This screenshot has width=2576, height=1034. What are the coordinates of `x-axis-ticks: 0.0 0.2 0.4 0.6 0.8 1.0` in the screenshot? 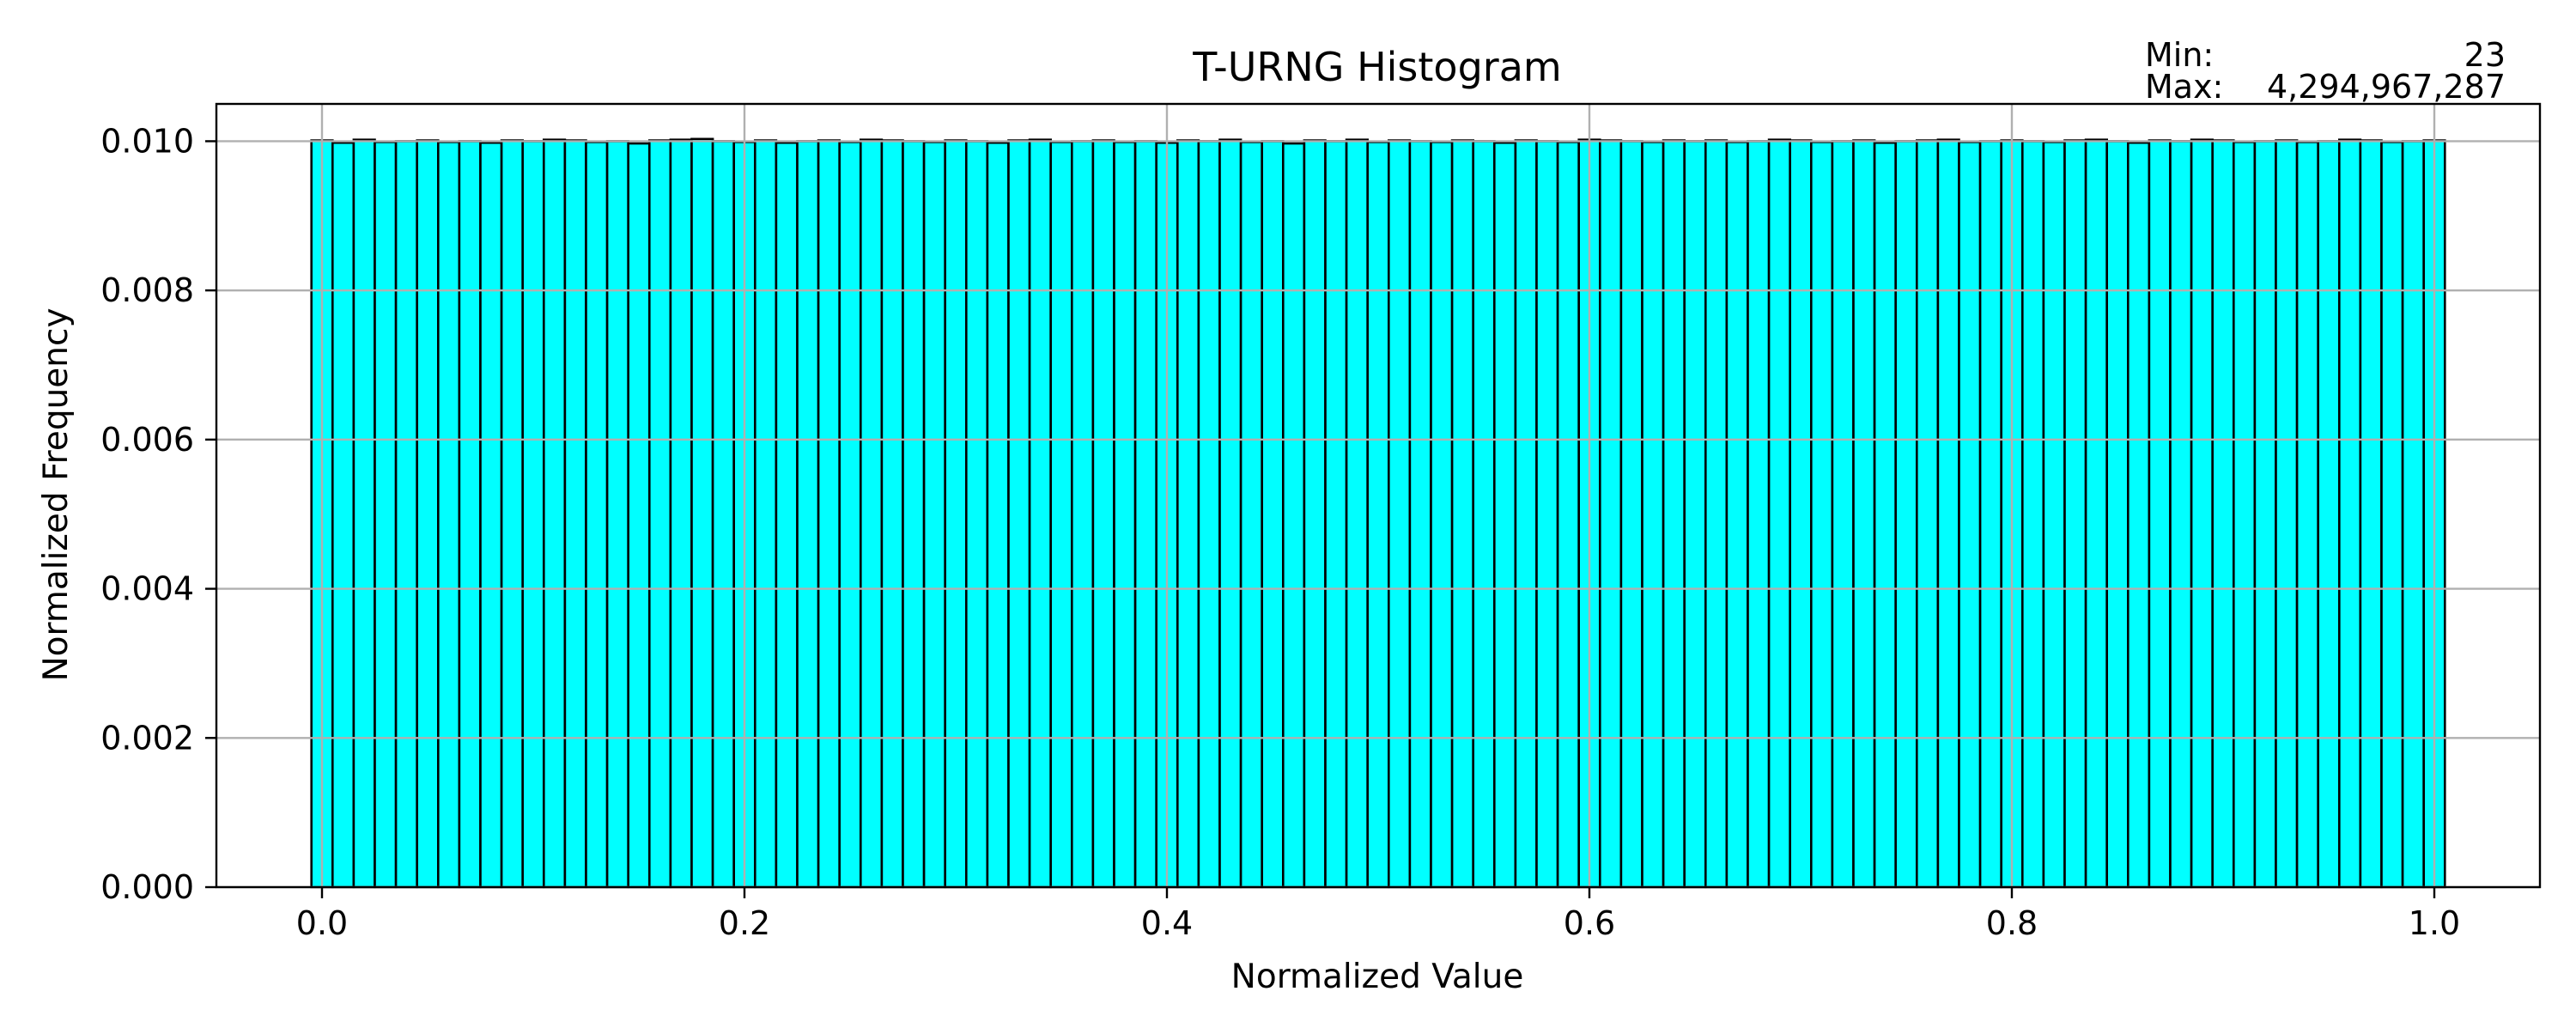 It's located at (1378, 914).